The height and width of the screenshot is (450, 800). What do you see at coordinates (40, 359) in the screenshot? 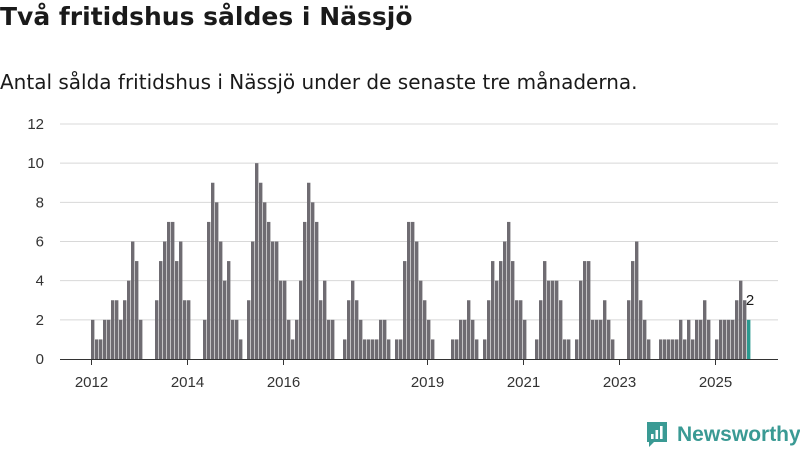
I see `y-tick-label: 0` at bounding box center [40, 359].